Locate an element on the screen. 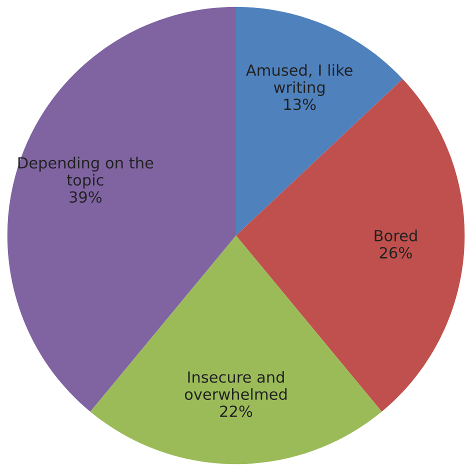 Image resolution: width=472 pixels, height=471 pixels. slice-label: Bored is located at coordinates (395, 236).